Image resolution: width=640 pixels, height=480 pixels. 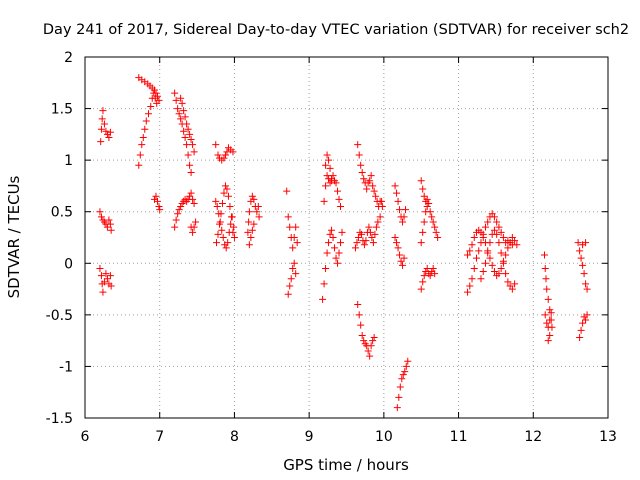 I want to click on y-tick-label: -0.5, so click(x=59, y=316).